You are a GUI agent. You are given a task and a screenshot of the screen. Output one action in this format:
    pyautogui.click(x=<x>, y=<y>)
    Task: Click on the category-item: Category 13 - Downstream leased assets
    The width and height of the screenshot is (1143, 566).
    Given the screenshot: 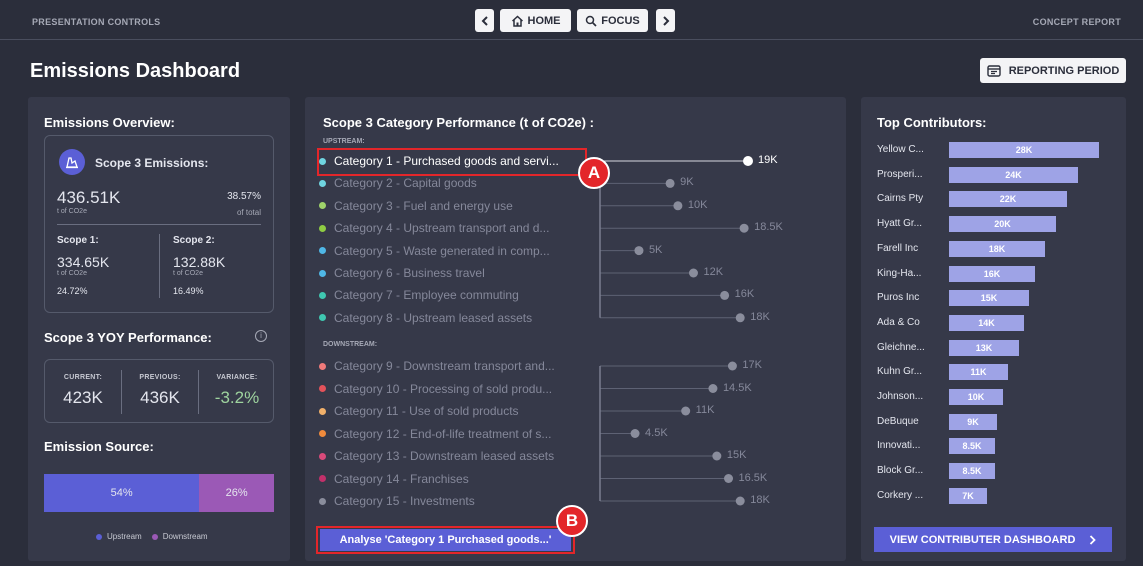 What is the action you would take?
    pyautogui.click(x=436, y=456)
    